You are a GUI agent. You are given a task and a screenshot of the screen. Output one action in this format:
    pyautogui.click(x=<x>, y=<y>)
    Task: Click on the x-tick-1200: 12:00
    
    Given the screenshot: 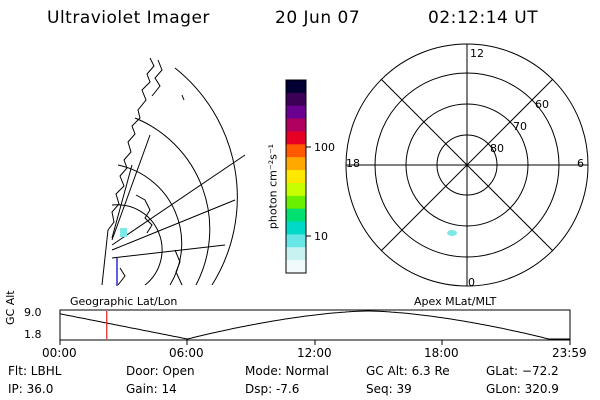 What is the action you would take?
    pyautogui.click(x=314, y=353)
    